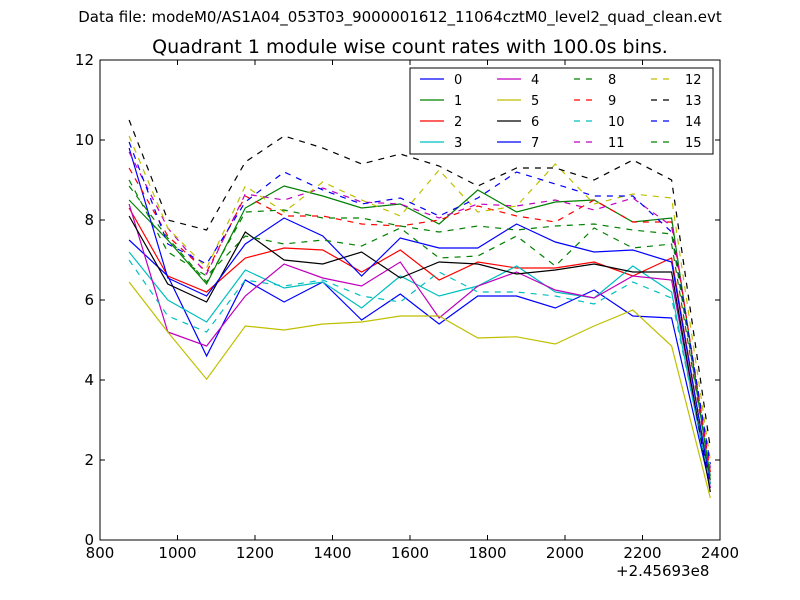  Describe the element at coordinates (565, 553) in the screenshot. I see `x-tick-label: 2000` at that location.